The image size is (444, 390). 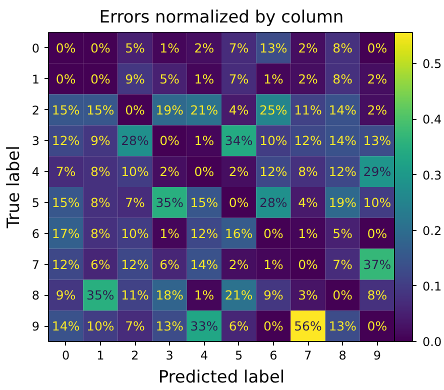 What do you see at coordinates (36, 203) in the screenshot?
I see `y-tick-label: 5` at bounding box center [36, 203].